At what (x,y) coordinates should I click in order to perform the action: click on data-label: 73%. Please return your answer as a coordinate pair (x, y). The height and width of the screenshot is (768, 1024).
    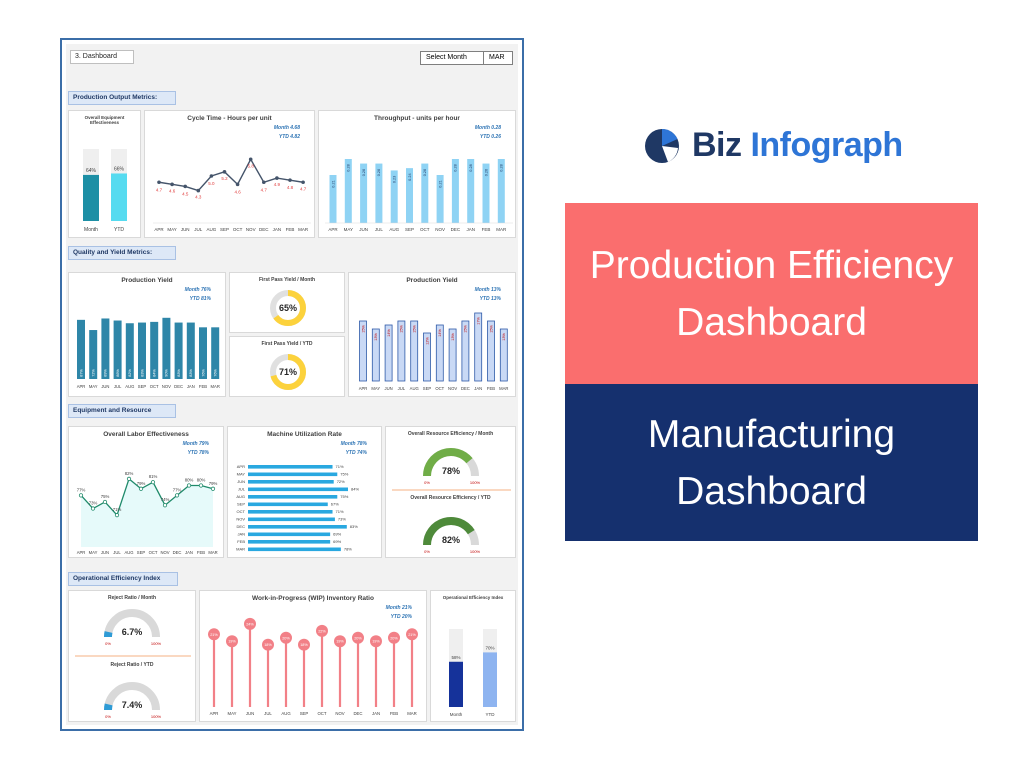
    Looking at the image, I should click on (342, 519).